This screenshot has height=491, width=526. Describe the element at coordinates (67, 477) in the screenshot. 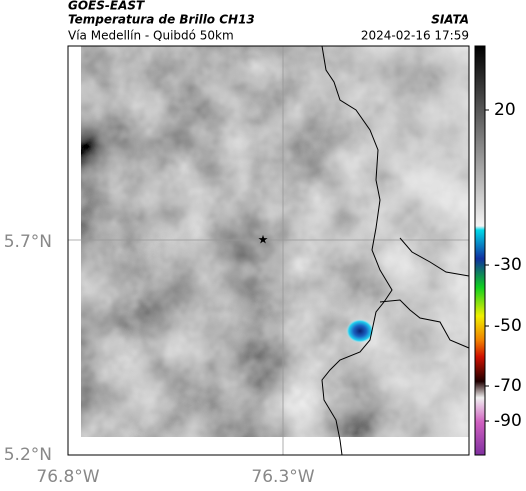

I see `lon-label: 76.8°W` at that location.